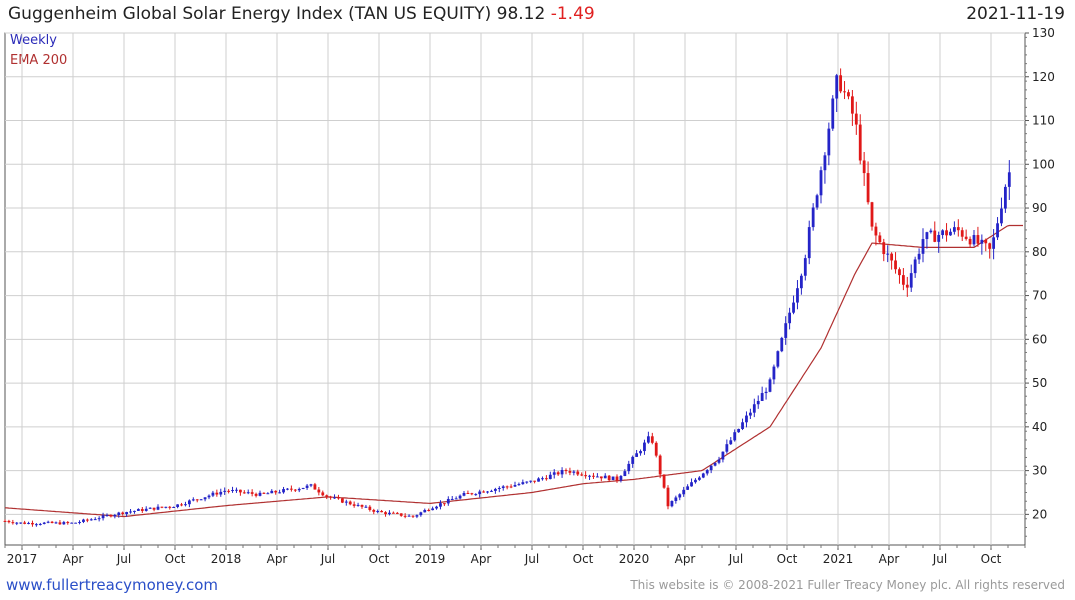  I want to click on x-tick-label: 2017, so click(22, 559).